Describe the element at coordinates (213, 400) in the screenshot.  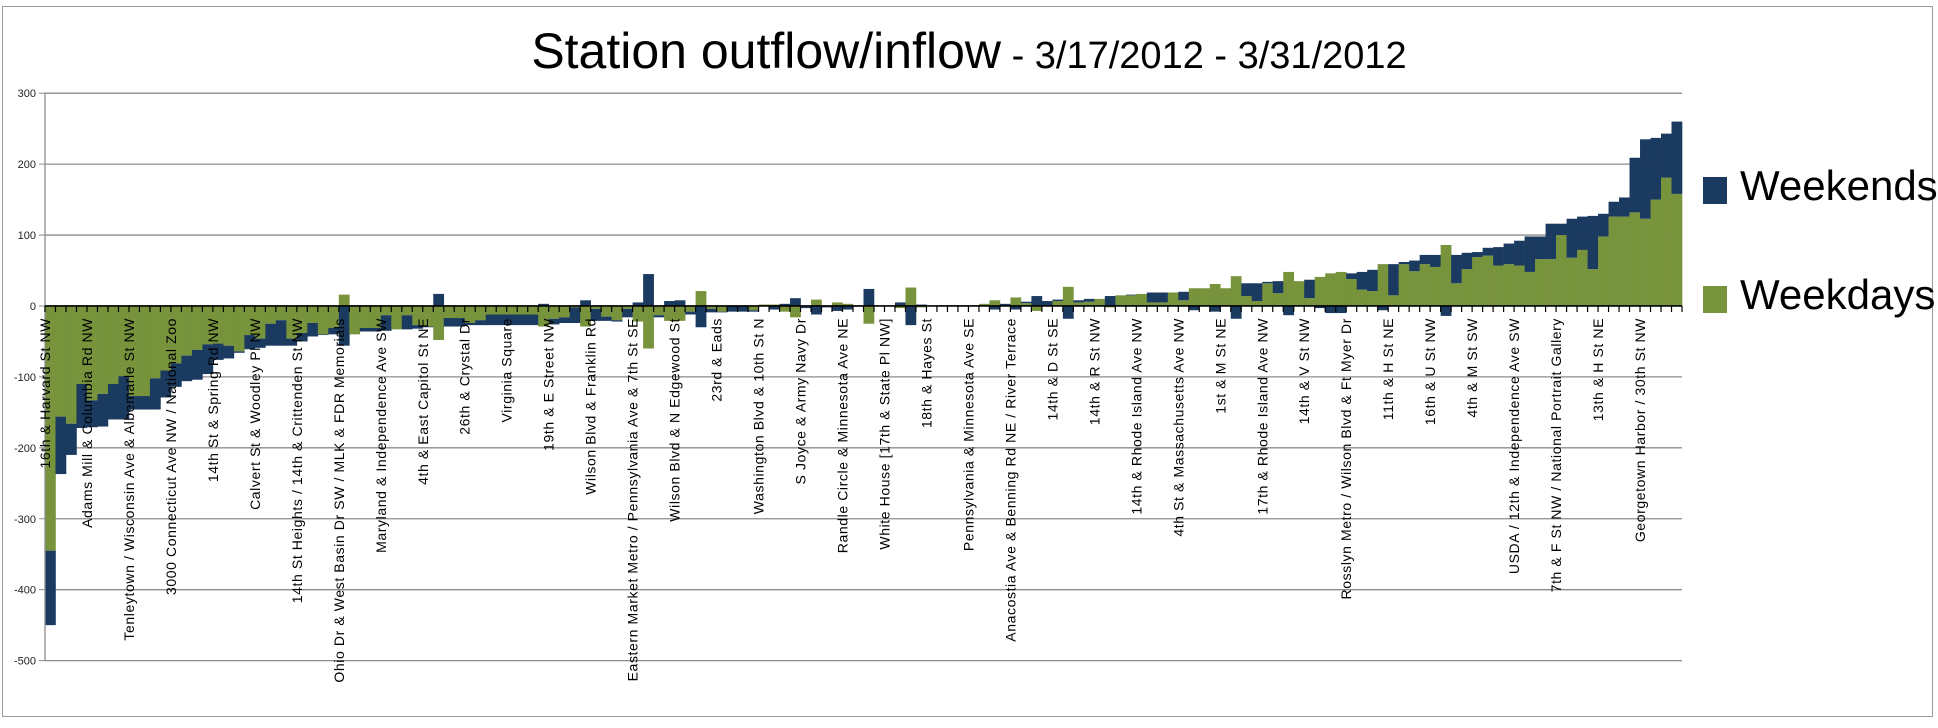
I see `x-tick-label: 14th St & Spring Rd NW` at that location.